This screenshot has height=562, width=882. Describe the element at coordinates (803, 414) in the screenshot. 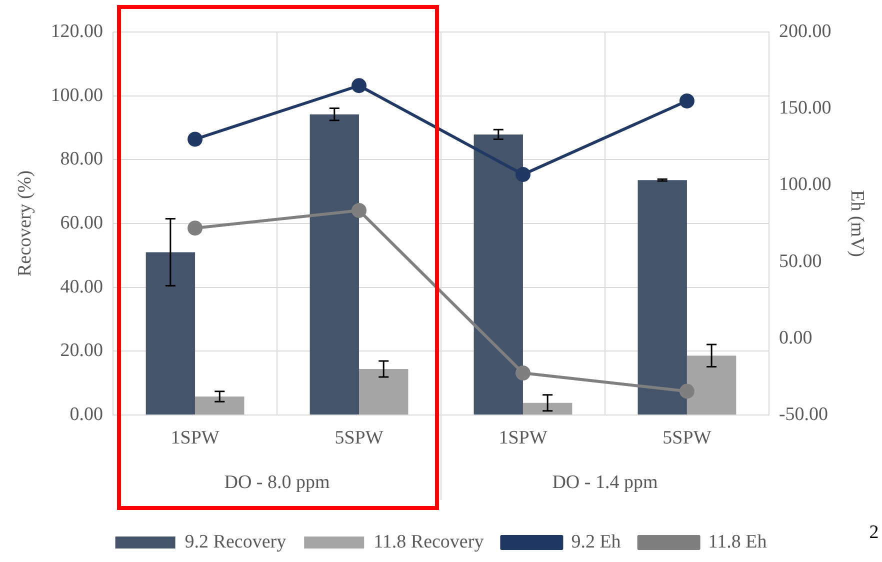

I see `y2-tick-label: -50.00` at that location.